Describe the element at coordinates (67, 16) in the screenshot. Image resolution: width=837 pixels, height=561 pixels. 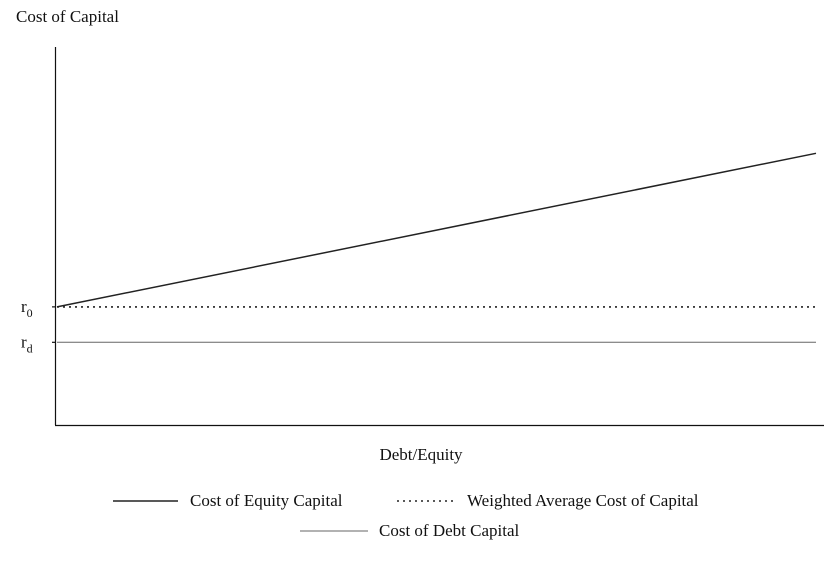
I see `y-axis-title: Cost of Capital` at that location.